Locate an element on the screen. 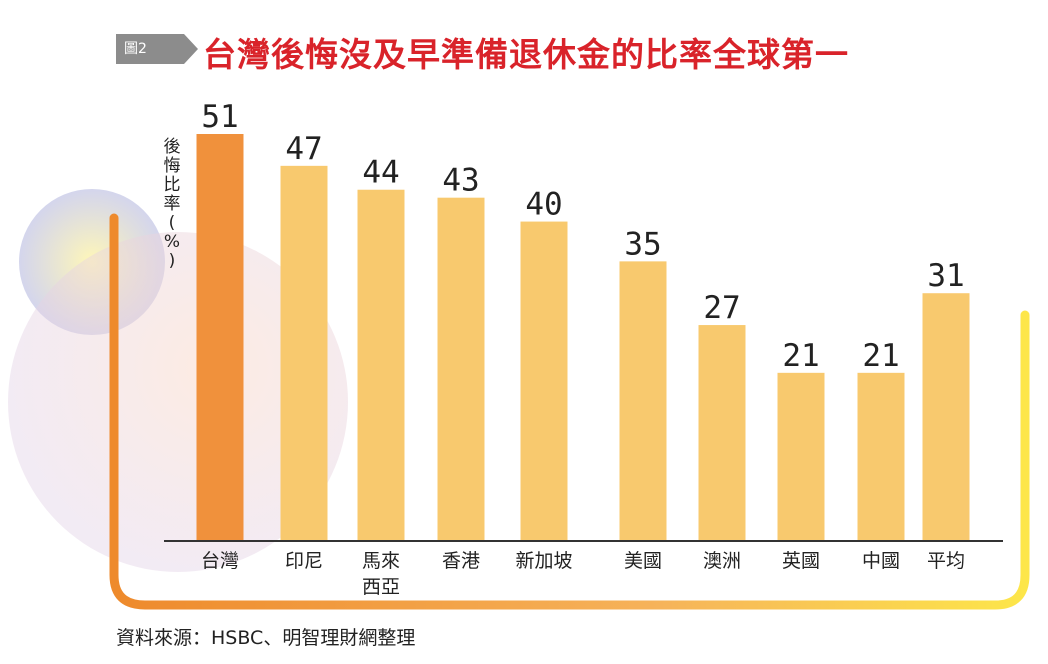 The width and height of the screenshot is (1048, 664). category-label-9: 平均 is located at coordinates (946, 561).